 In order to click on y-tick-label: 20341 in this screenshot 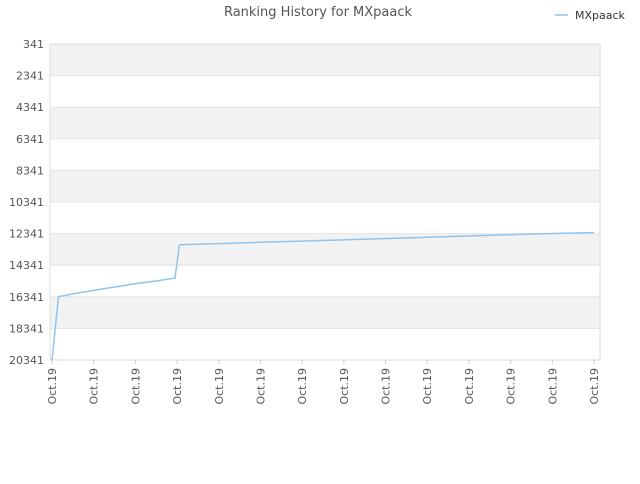, I will do `click(26, 360)`.